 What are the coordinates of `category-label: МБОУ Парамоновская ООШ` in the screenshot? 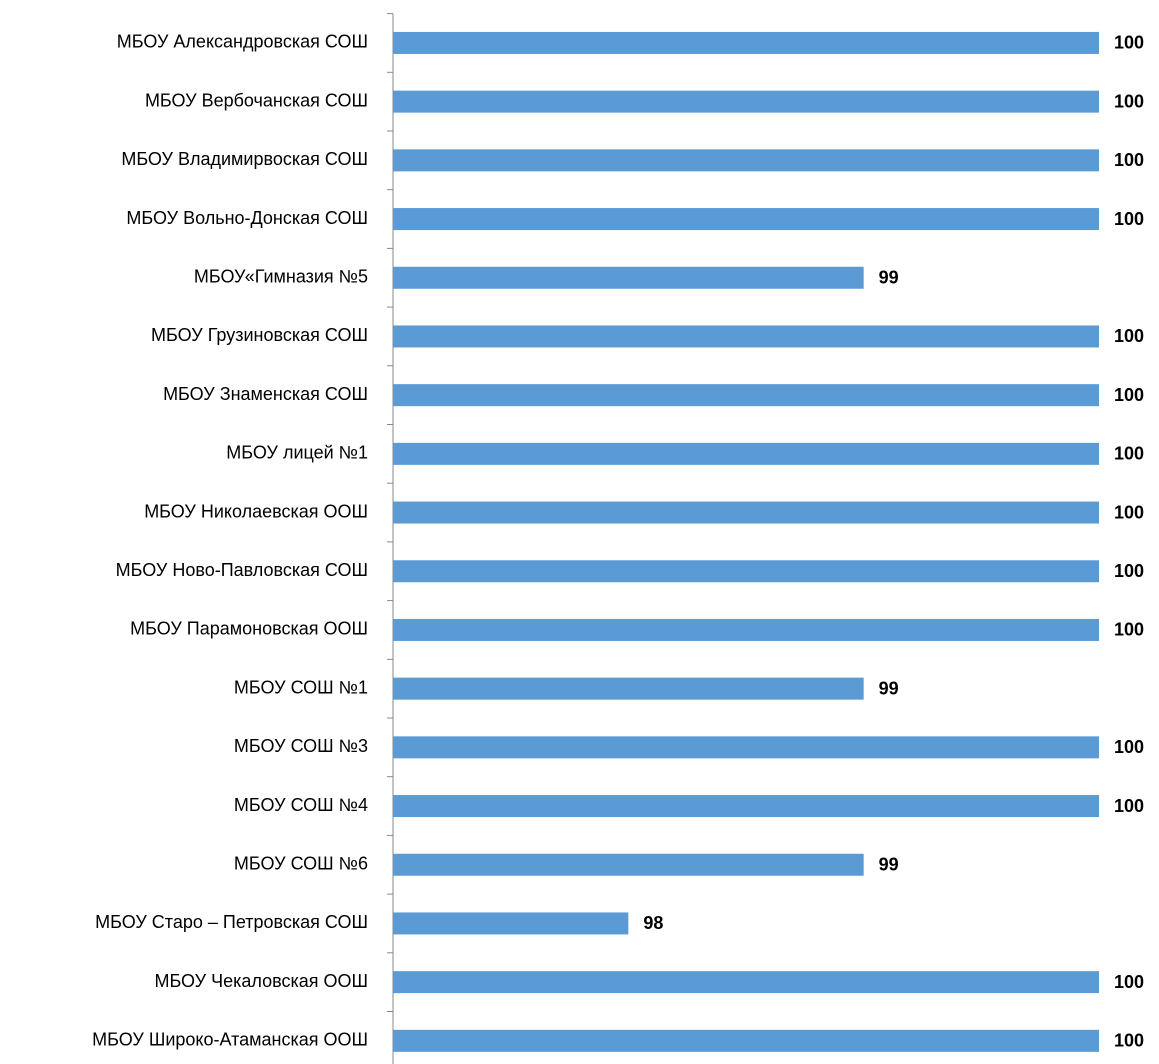 It's located at (249, 629).